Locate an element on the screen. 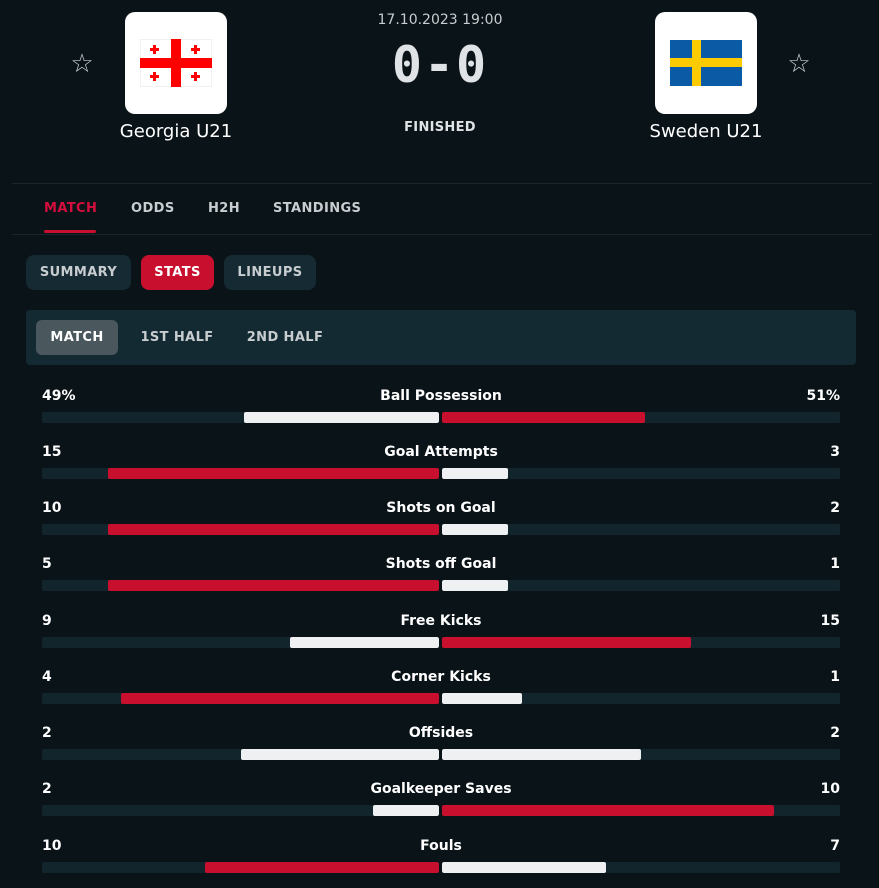 Image resolution: width=879 pixels, height=888 pixels. away-team-name: Sweden U21 is located at coordinates (706, 131).